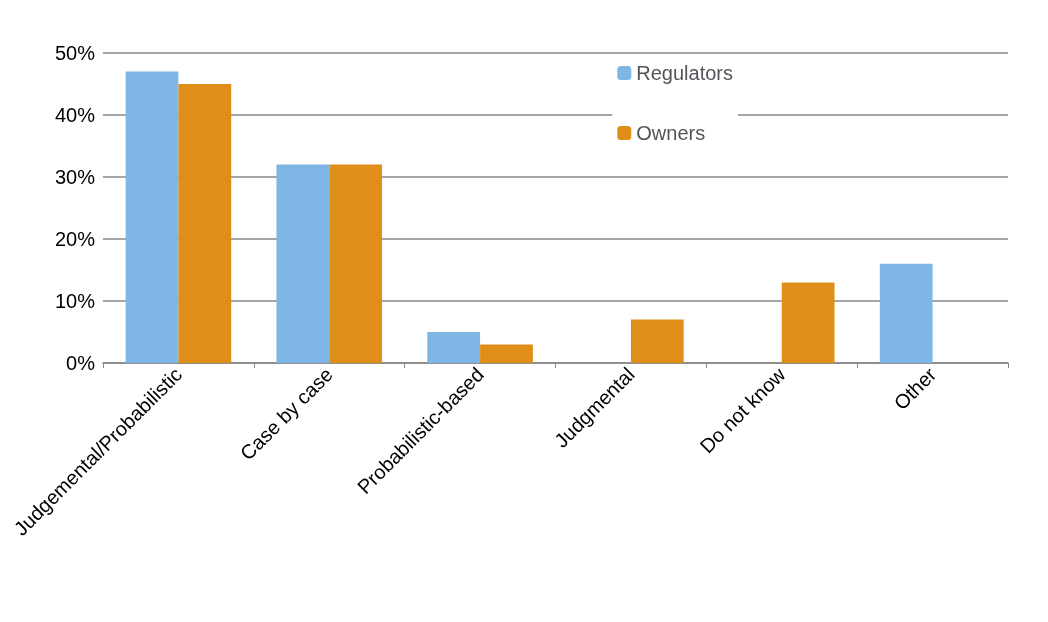 The height and width of the screenshot is (622, 1048). What do you see at coordinates (75, 115) in the screenshot?
I see `y-tick-label: 40%` at bounding box center [75, 115].